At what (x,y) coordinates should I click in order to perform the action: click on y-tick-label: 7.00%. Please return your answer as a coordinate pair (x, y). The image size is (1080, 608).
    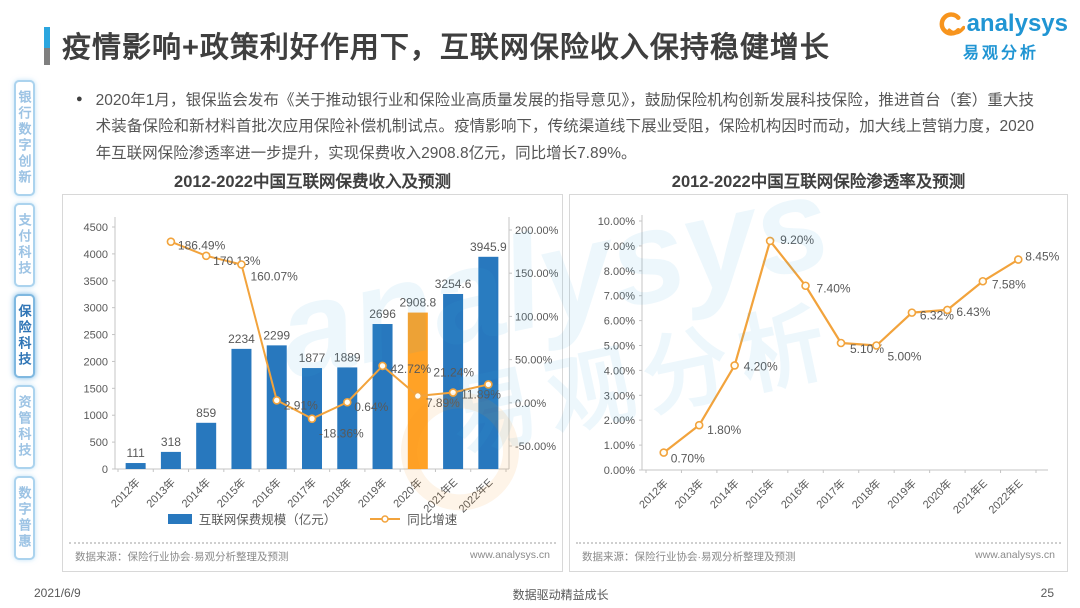
    Looking at the image, I should click on (619, 297).